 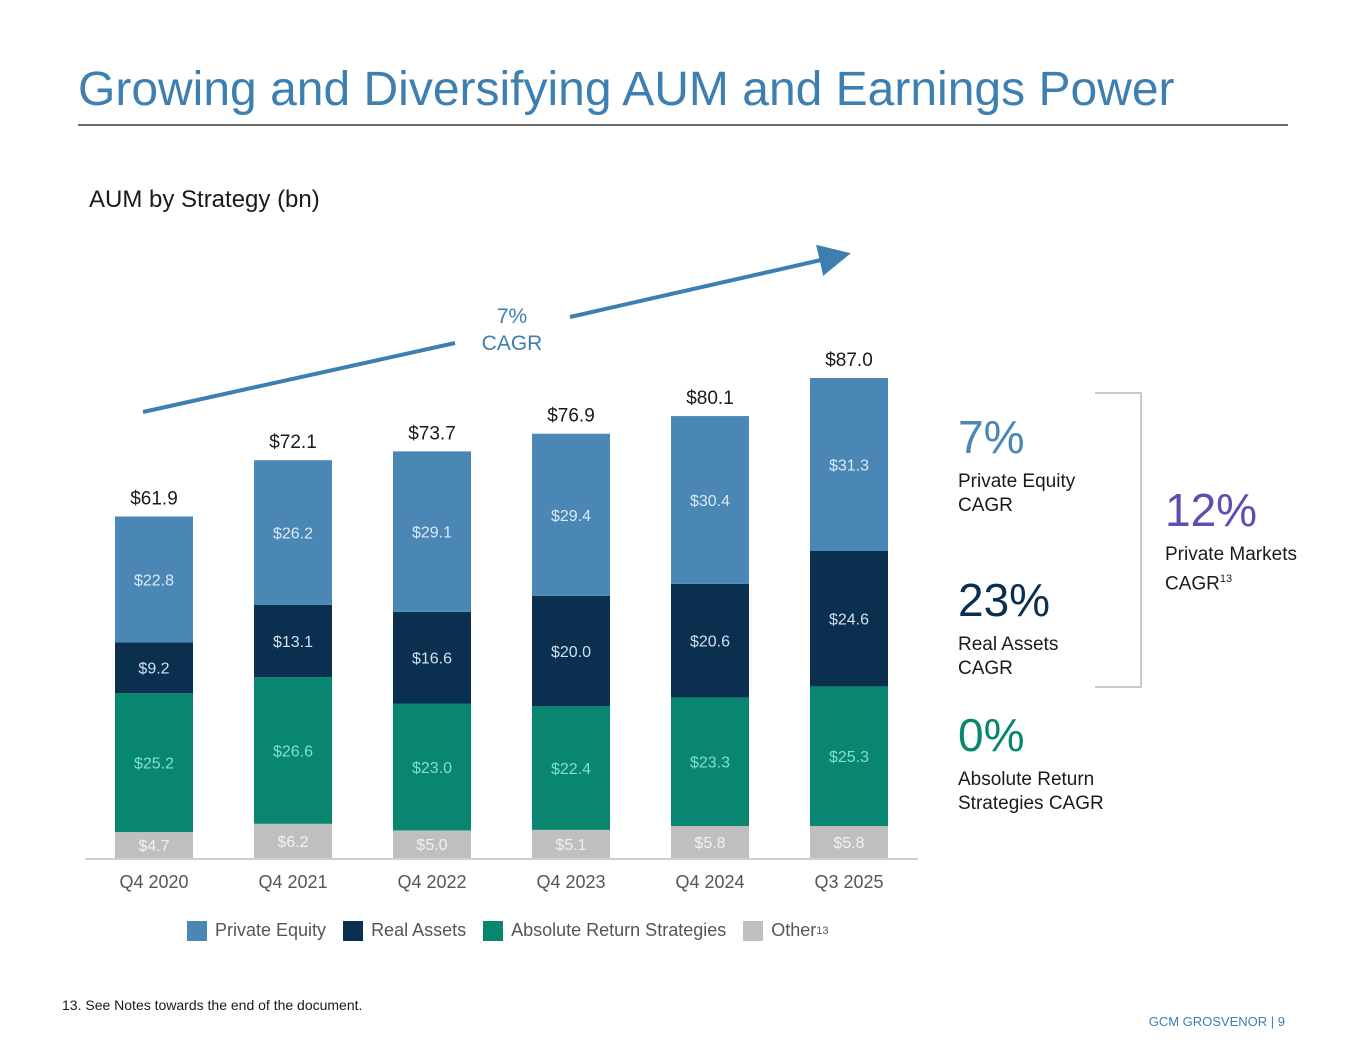 I want to click on segment-label: $5.1, so click(x=570, y=845).